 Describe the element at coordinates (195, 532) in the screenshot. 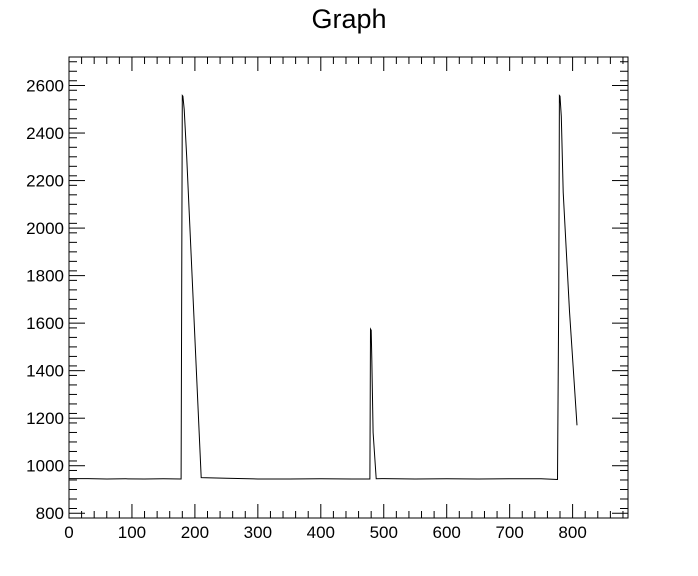

I see `x-tick-label: 200` at that location.